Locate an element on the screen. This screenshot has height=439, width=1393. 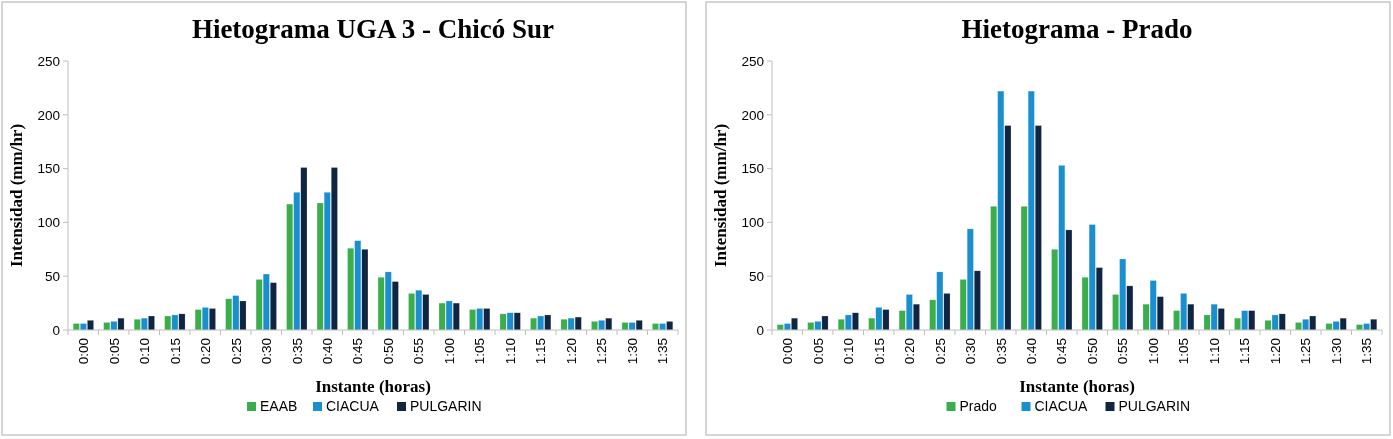
legend-label: EAAB is located at coordinates (279, 406).